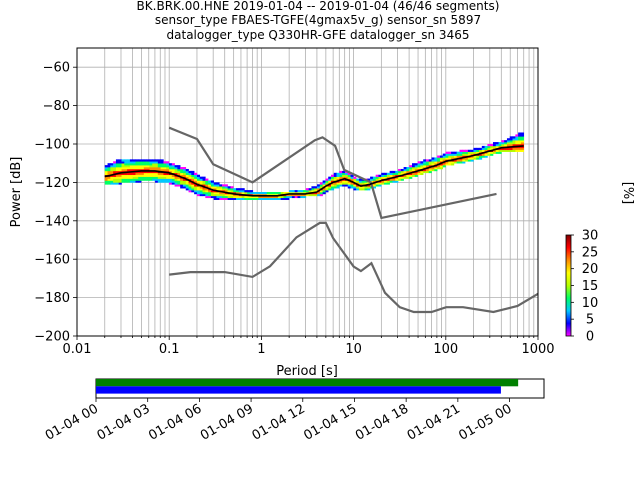 The height and width of the screenshot is (480, 640). I want to click on y-axis-label: Power [dB], so click(16, 192).